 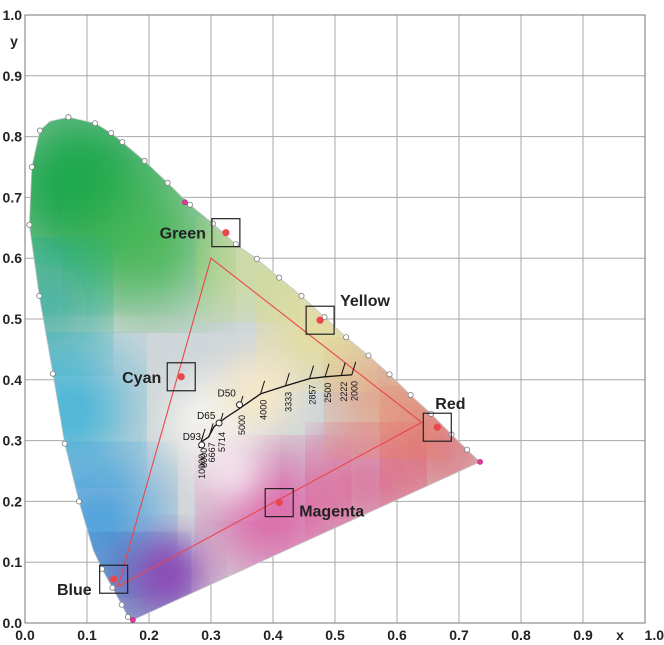 What do you see at coordinates (397, 635) in the screenshot?
I see `x-tick-label: 0.6` at bounding box center [397, 635].